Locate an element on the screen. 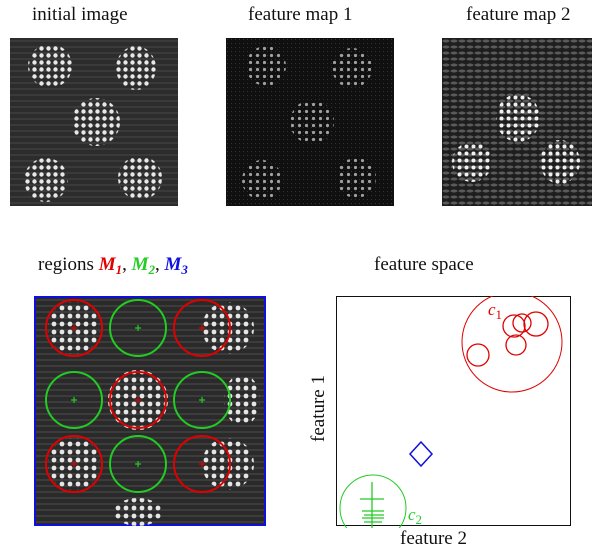  cluster-c1-circle is located at coordinates (512, 344).